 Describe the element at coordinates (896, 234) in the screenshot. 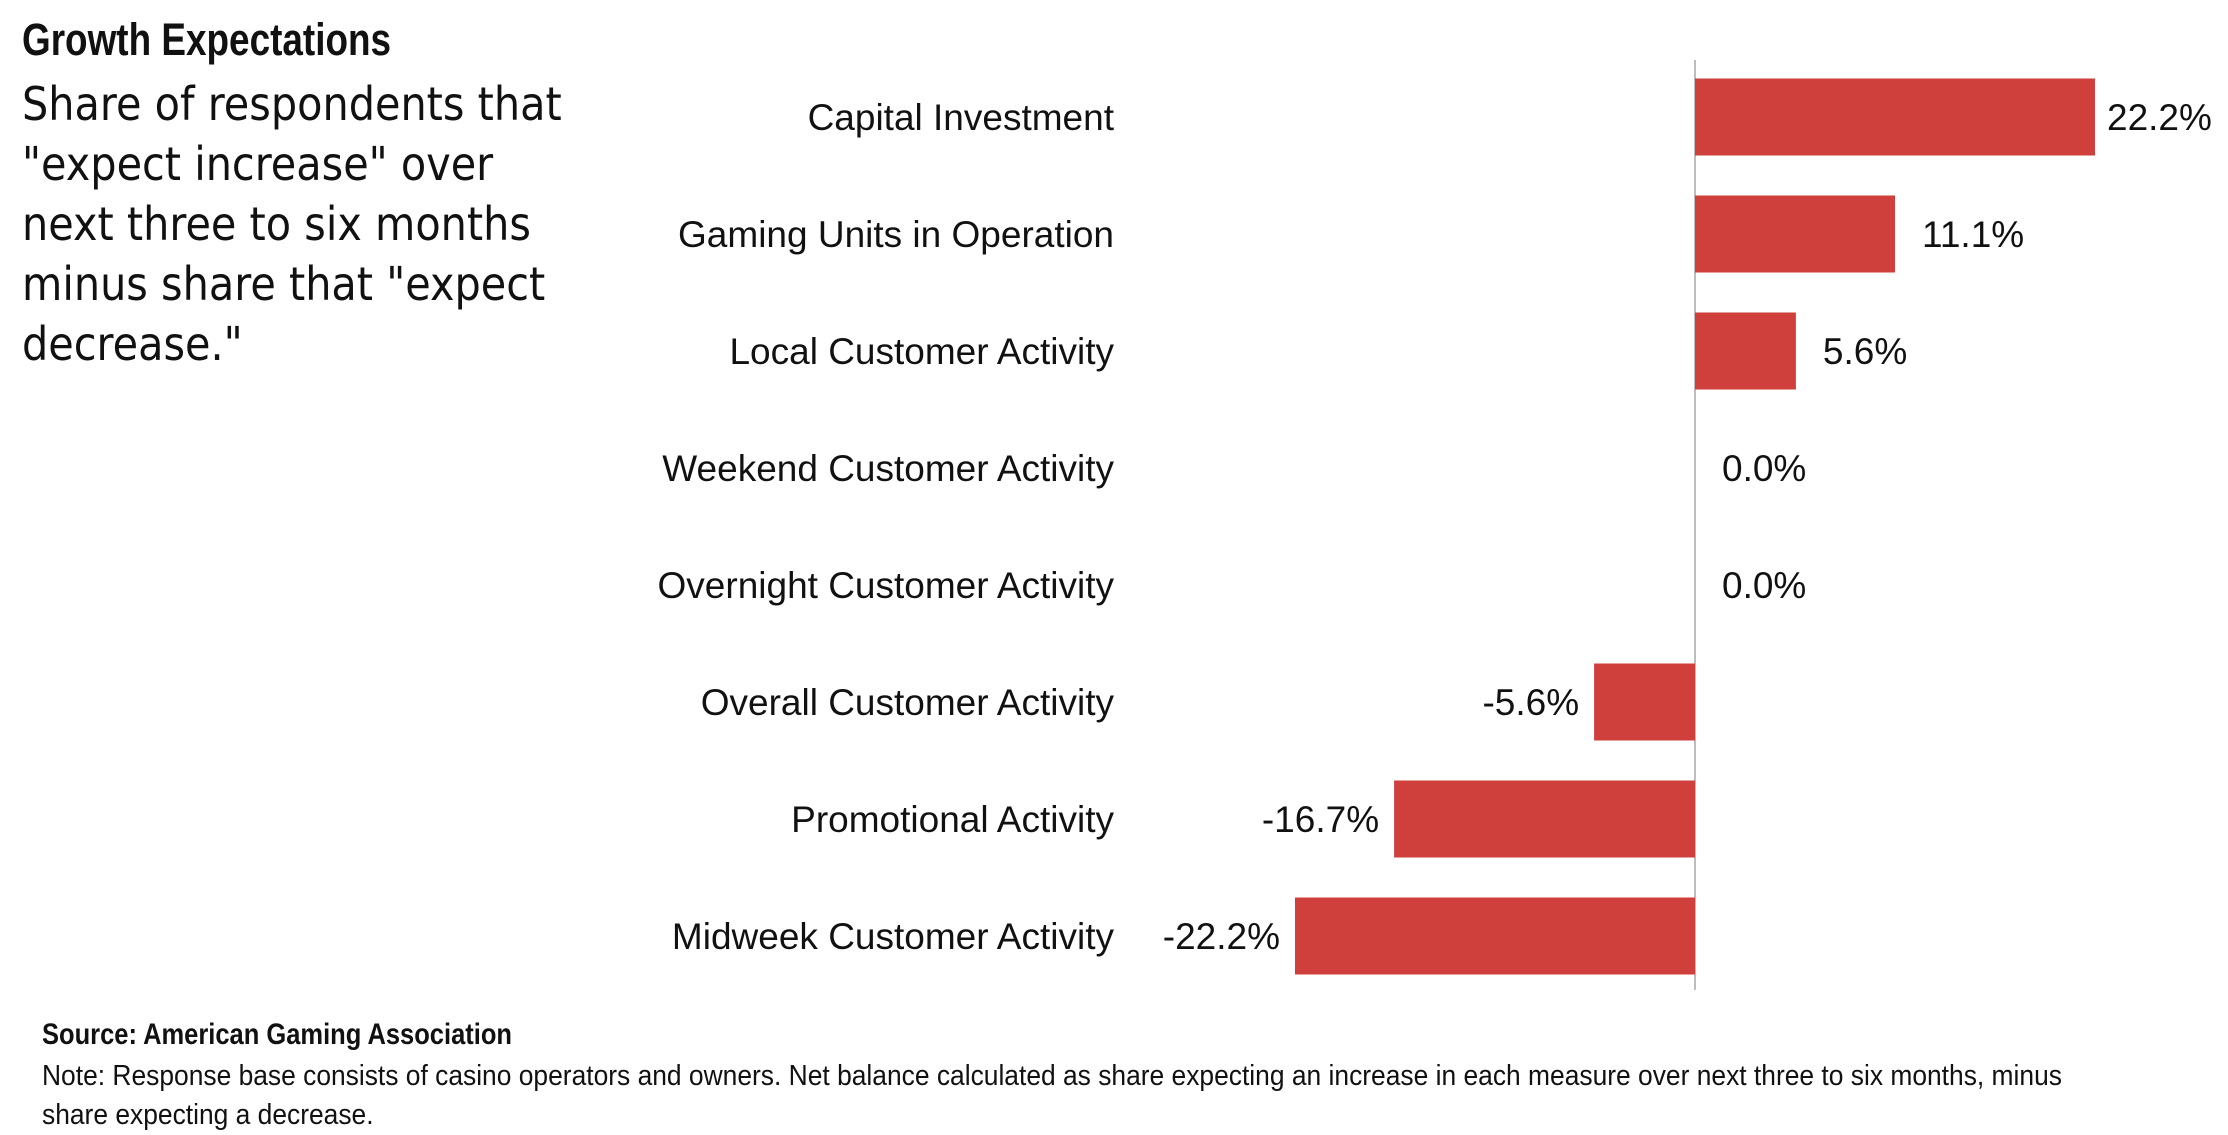

I see `category-label-2: Gaming Units in Operation` at that location.